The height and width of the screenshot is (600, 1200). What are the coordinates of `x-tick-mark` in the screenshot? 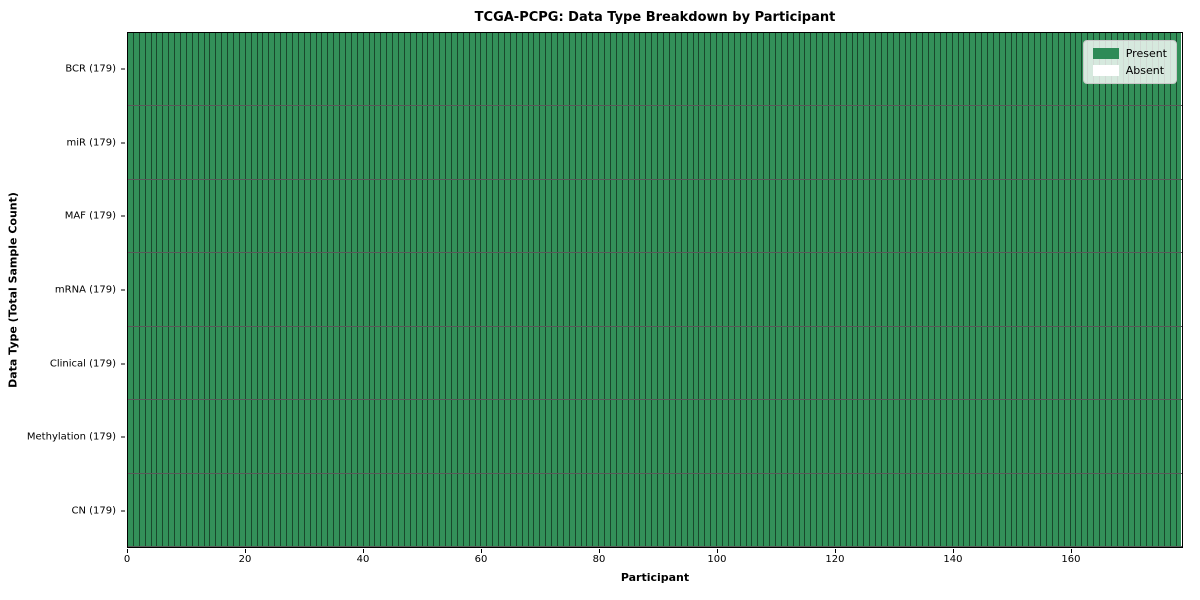 It's located at (363, 551).